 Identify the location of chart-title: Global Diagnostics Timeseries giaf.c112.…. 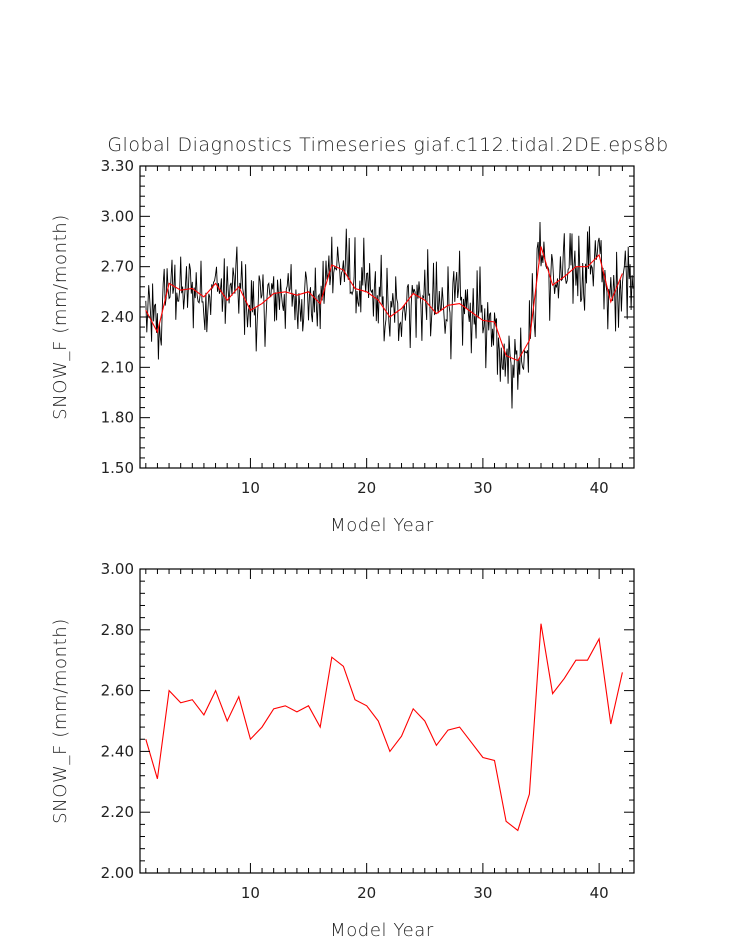
(387, 145).